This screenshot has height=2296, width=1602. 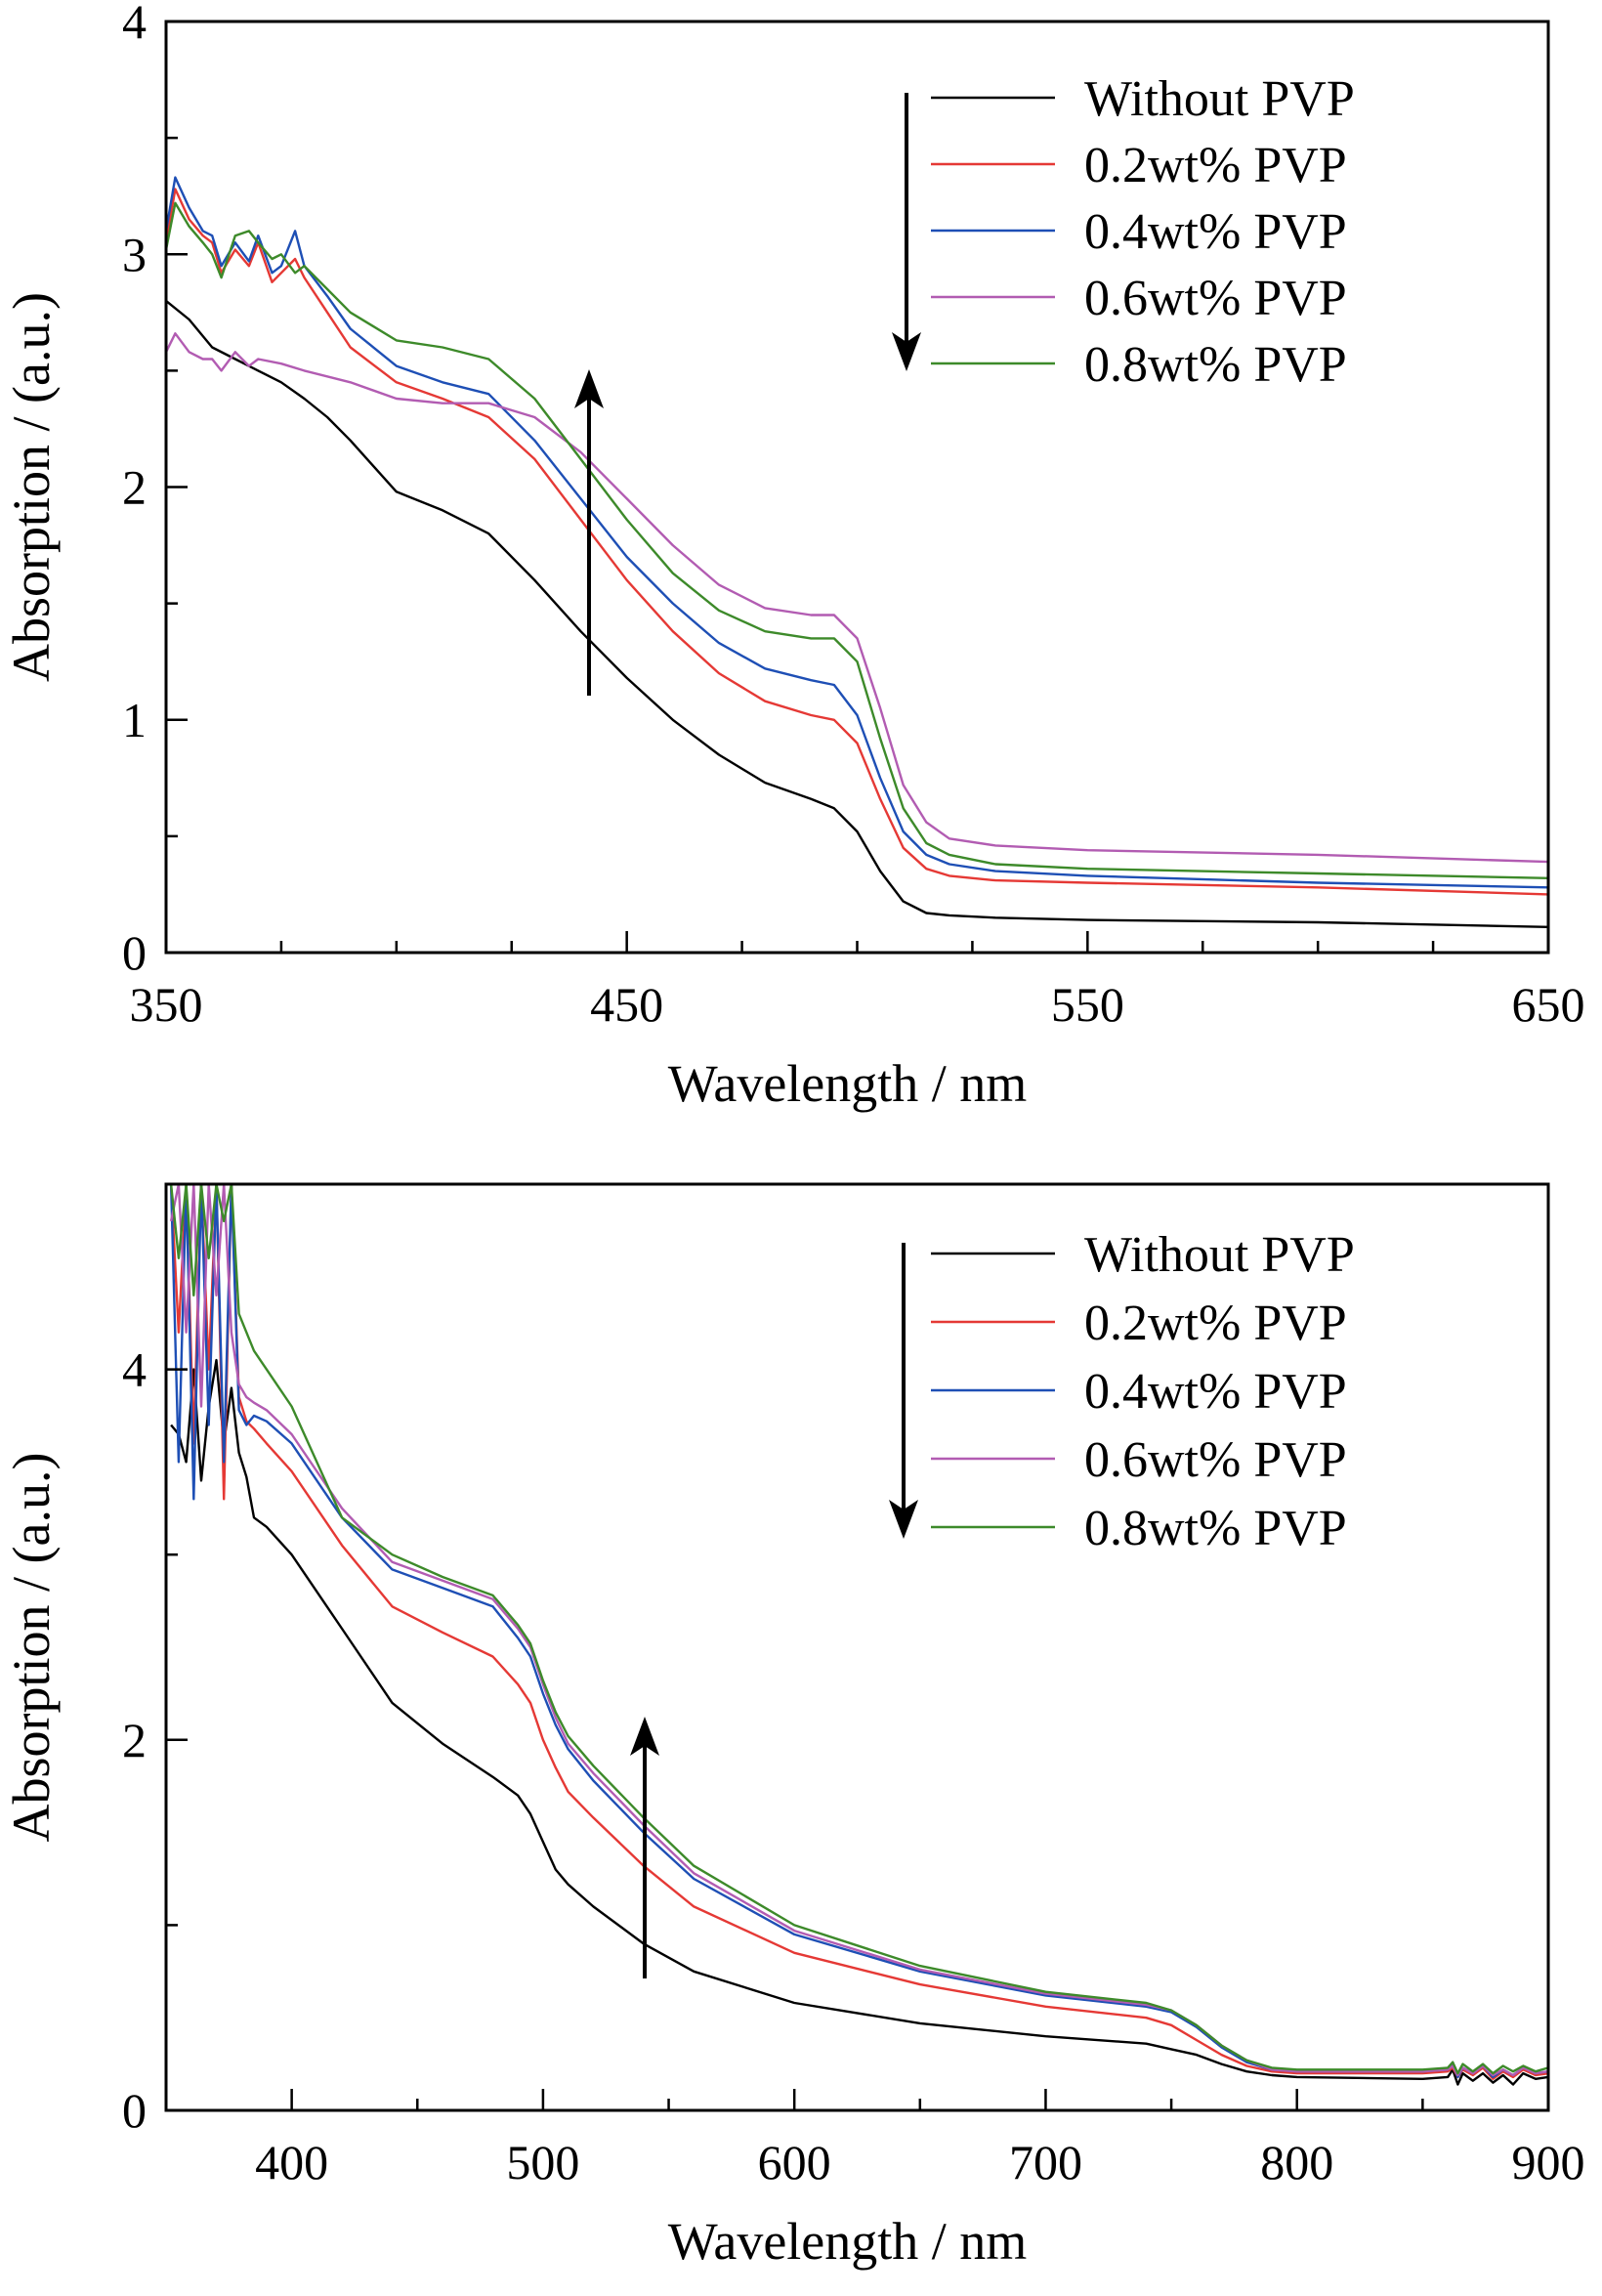 What do you see at coordinates (1087, 1004) in the screenshot?
I see `x-tick-label: 550` at bounding box center [1087, 1004].